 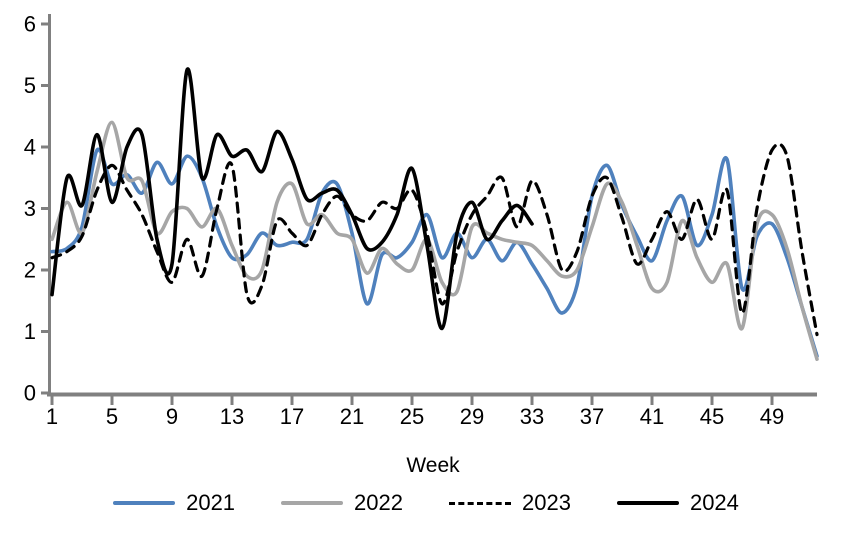 I want to click on legend-item-2022: 2022, so click(x=342, y=503).